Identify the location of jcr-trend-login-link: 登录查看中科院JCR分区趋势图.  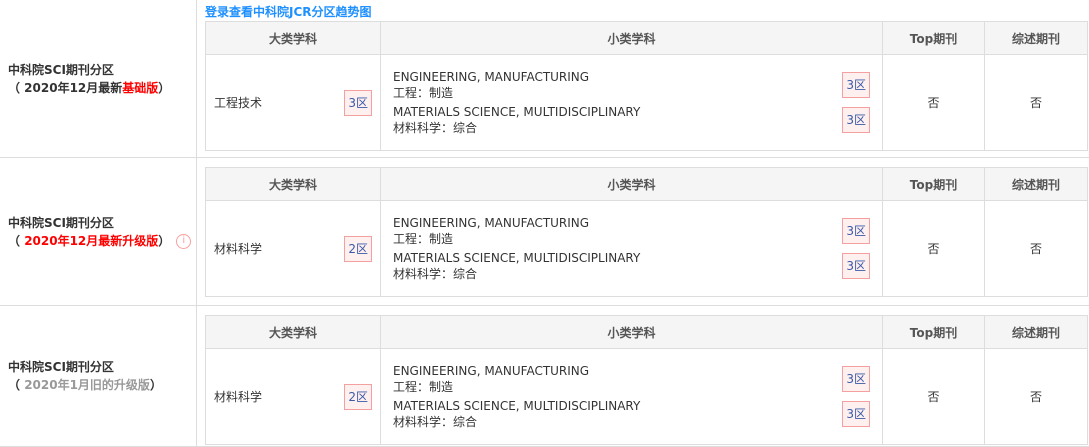
(288, 12).